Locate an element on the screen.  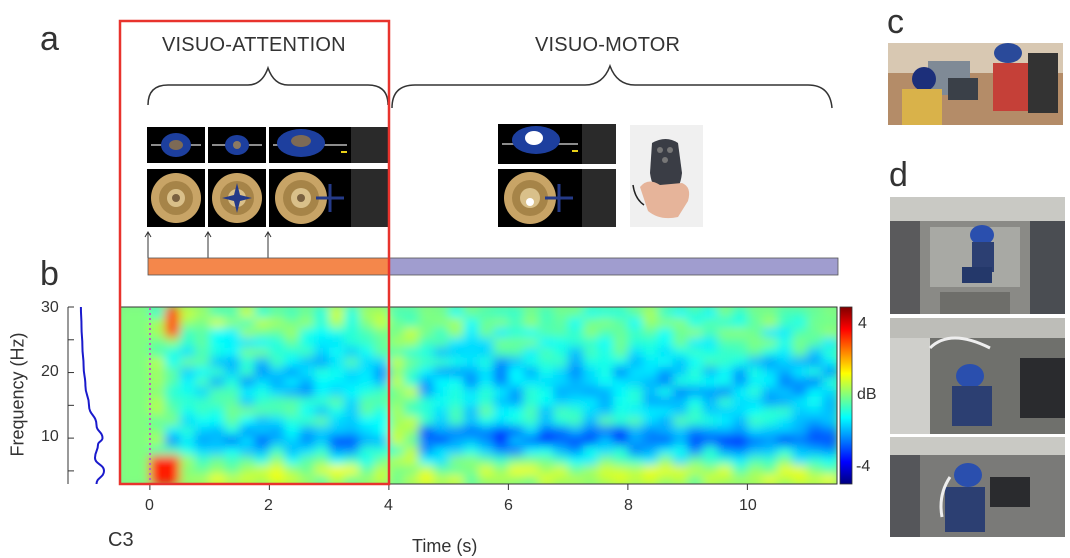
x-tick-label-2: 2 is located at coordinates (268, 505).